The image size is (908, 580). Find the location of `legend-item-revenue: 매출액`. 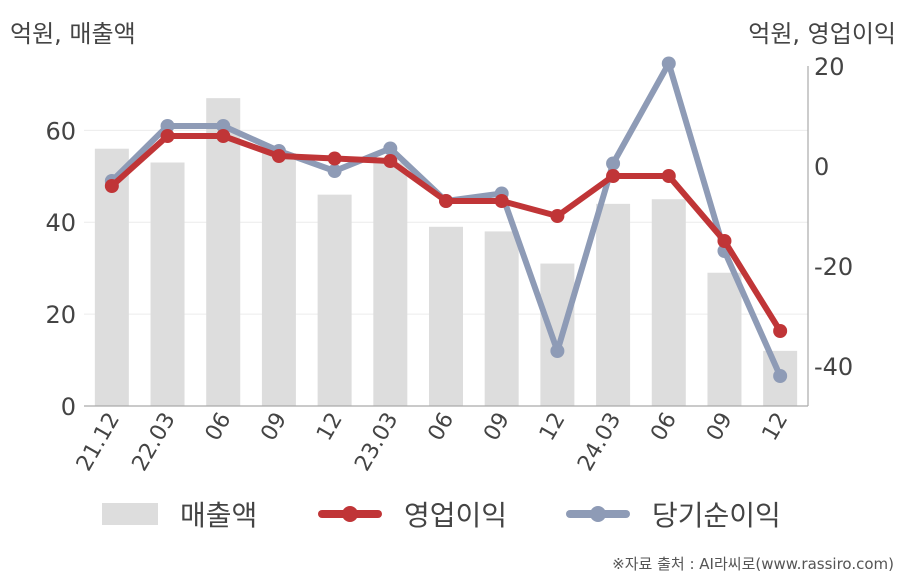

legend-item-revenue: 매출액 is located at coordinates (179, 514).